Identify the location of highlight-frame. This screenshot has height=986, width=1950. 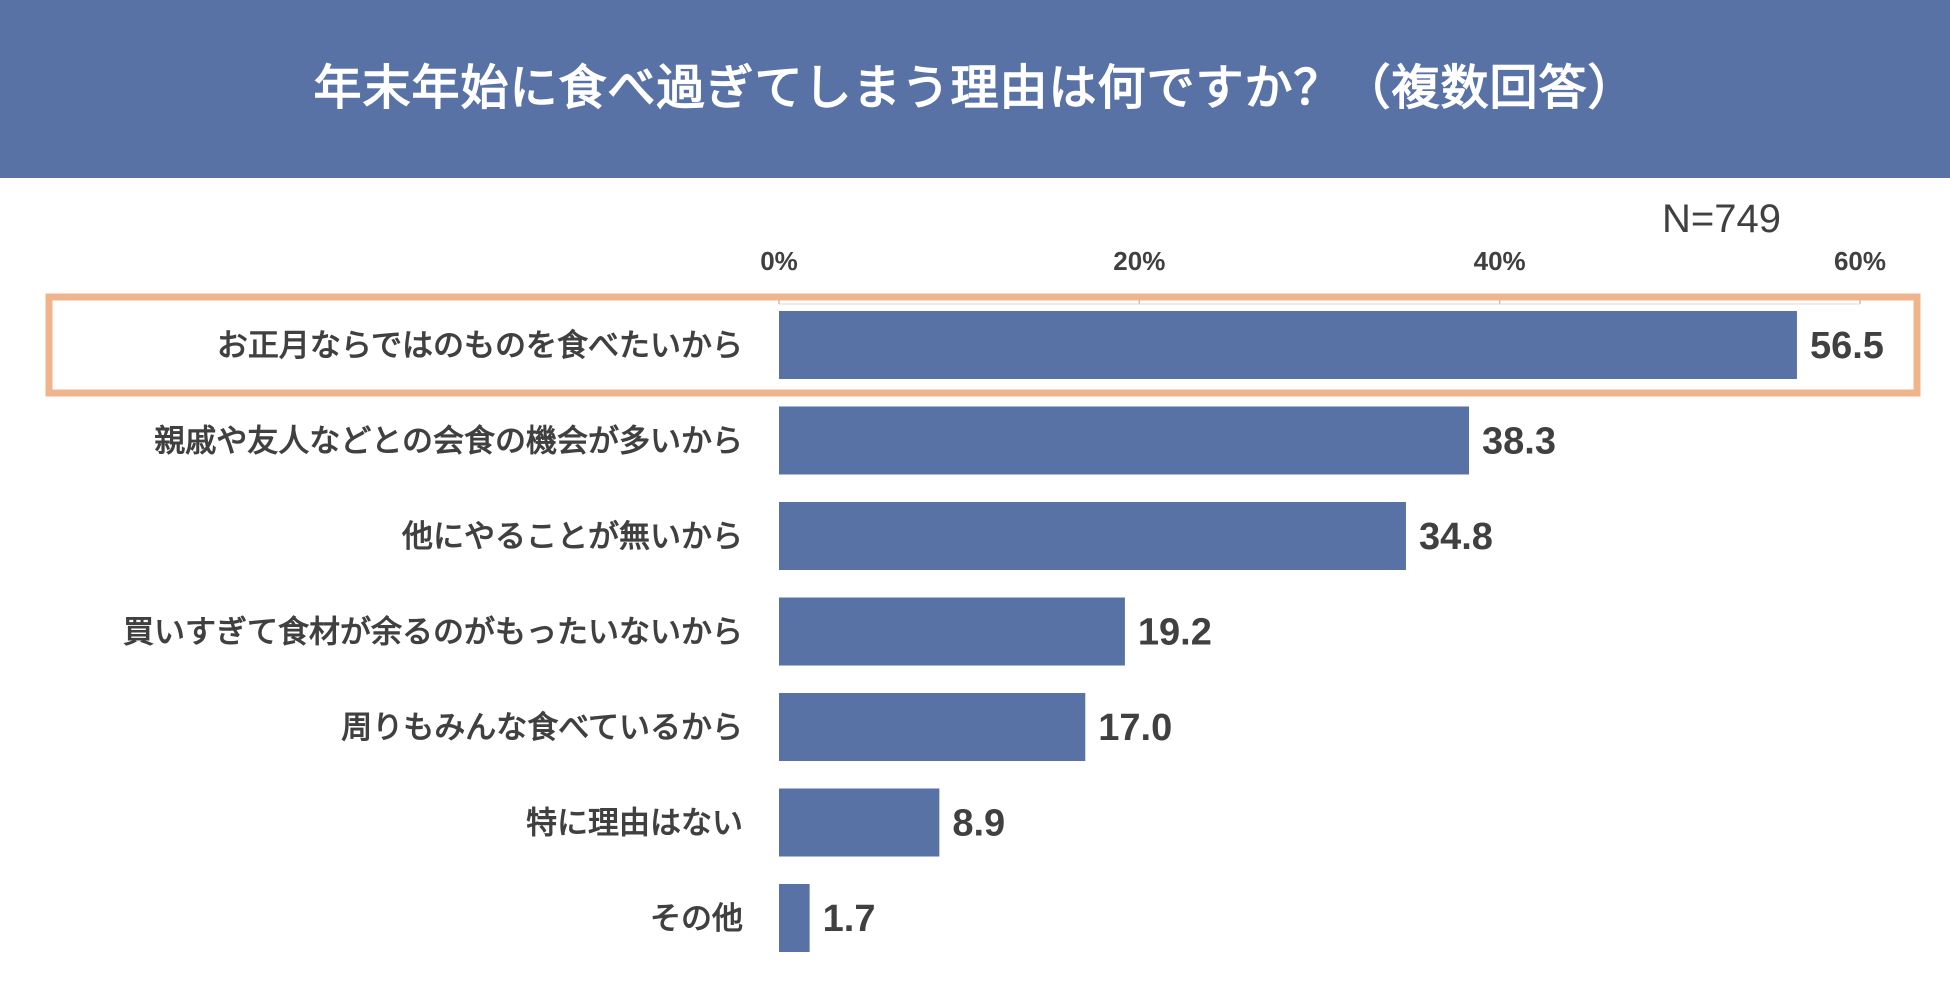
(983, 345).